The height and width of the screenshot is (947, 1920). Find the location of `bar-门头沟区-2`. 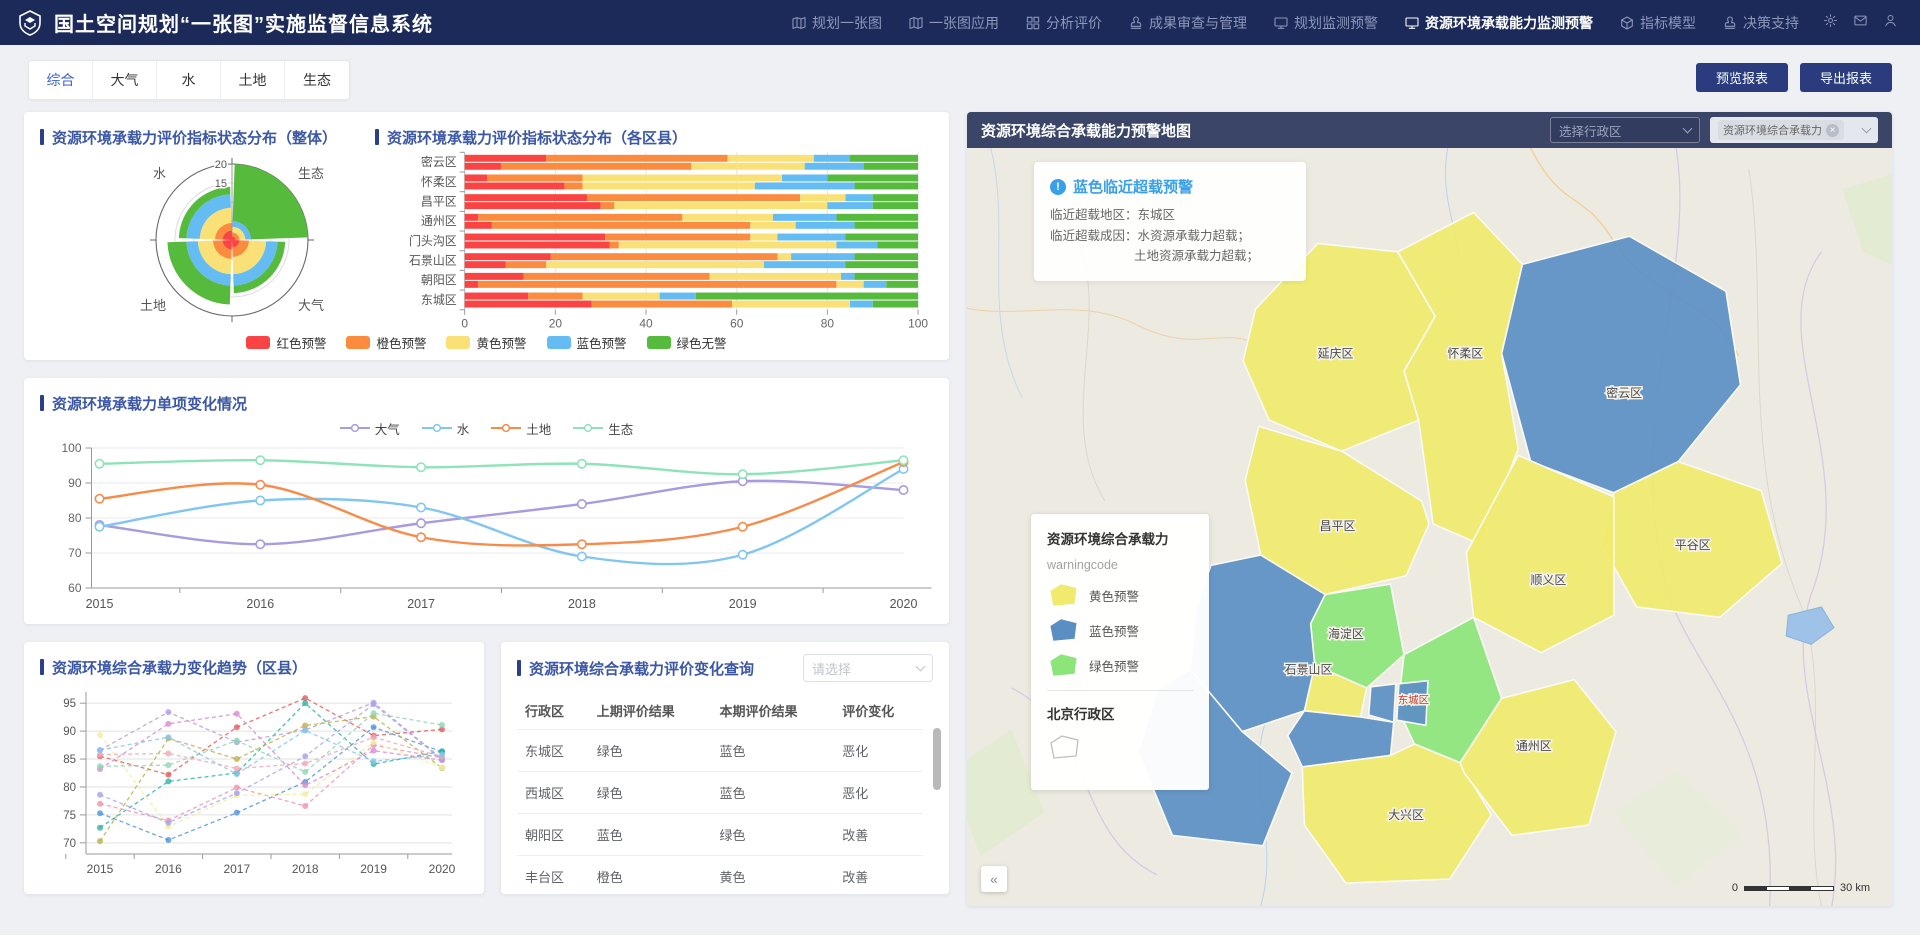

bar-门头沟区-2 is located at coordinates (764, 237).